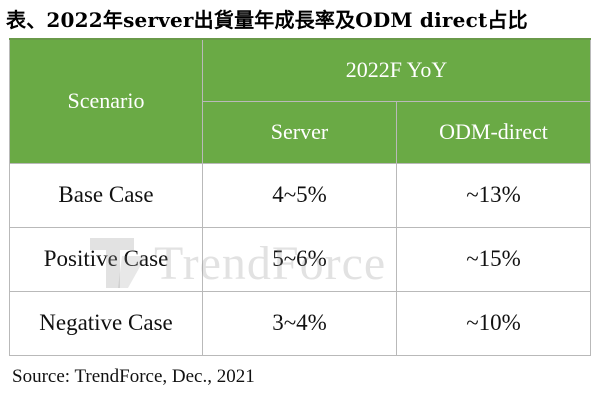 The height and width of the screenshot is (400, 600). Describe the element at coordinates (106, 259) in the screenshot. I see `row-scenario: Positive Case` at that location.